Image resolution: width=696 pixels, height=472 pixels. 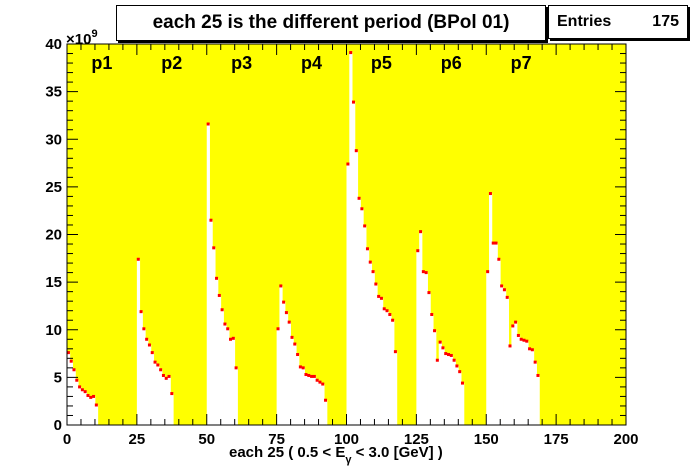 What do you see at coordinates (276, 439) in the screenshot?
I see `x-tick-label: 75` at bounding box center [276, 439].